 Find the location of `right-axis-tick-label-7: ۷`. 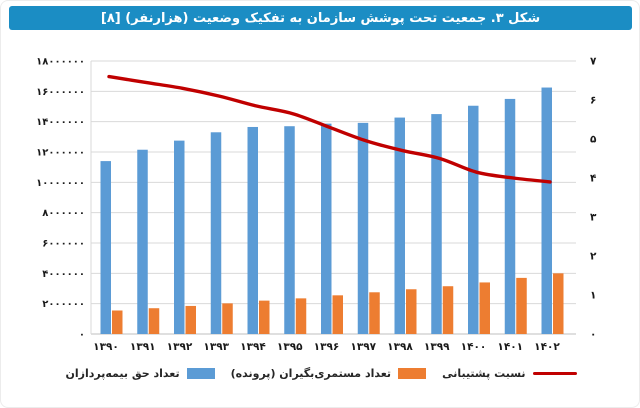

right-axis-tick-label-7: ۷ is located at coordinates (593, 62).